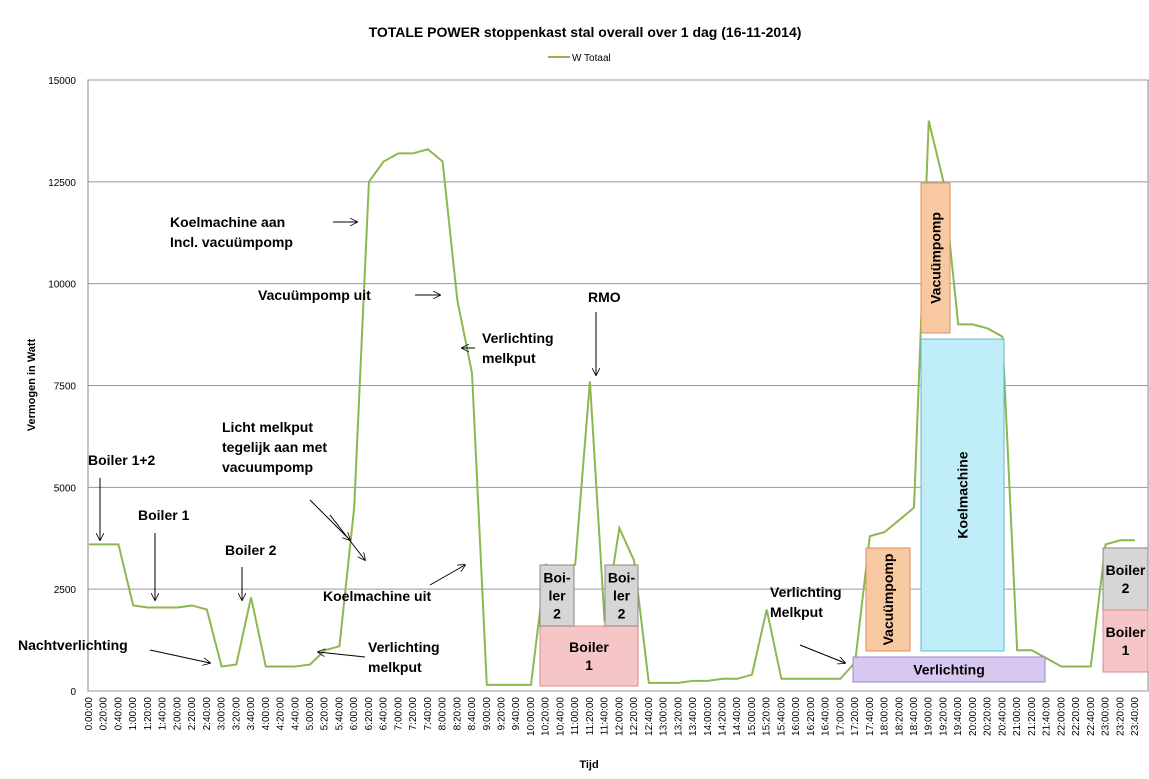 The width and height of the screenshot is (1149, 779). What do you see at coordinates (177, 714) in the screenshot?
I see `x-tick-label: 2:00:00` at bounding box center [177, 714].